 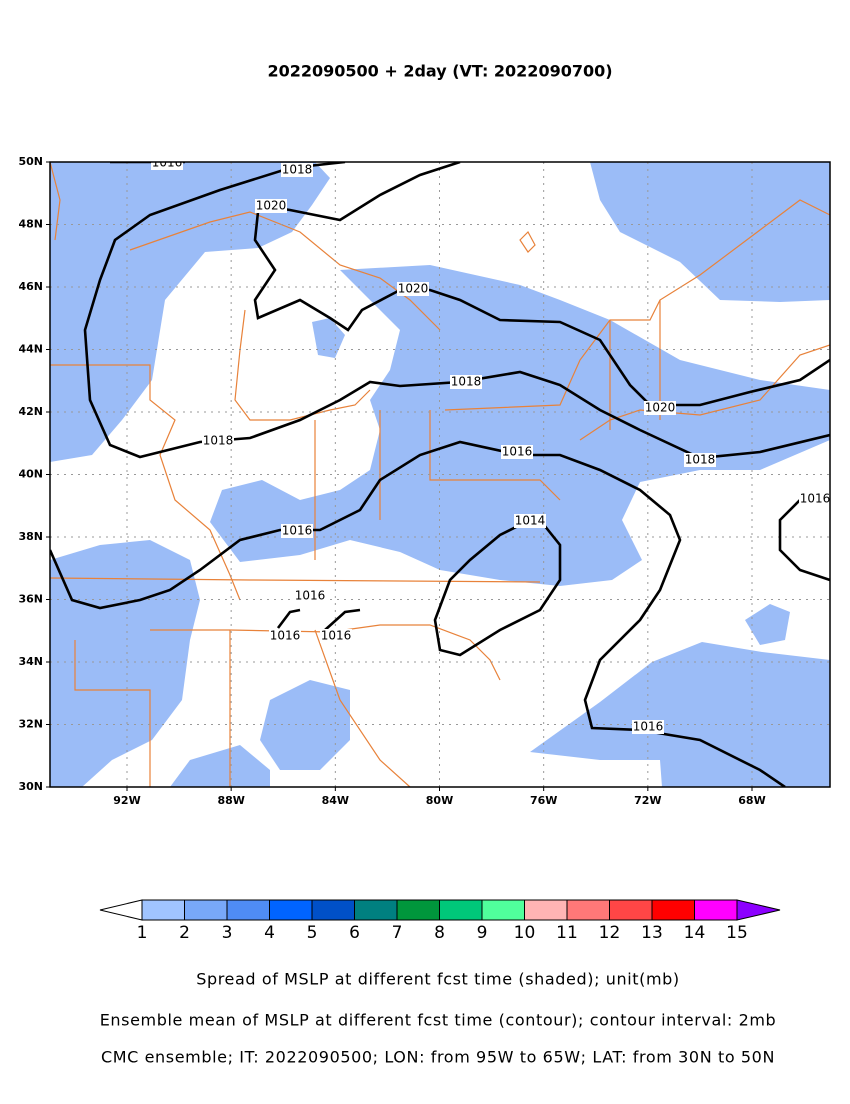 What do you see at coordinates (30, 161) in the screenshot?
I see `lat-tick-label: 50N` at bounding box center [30, 161].